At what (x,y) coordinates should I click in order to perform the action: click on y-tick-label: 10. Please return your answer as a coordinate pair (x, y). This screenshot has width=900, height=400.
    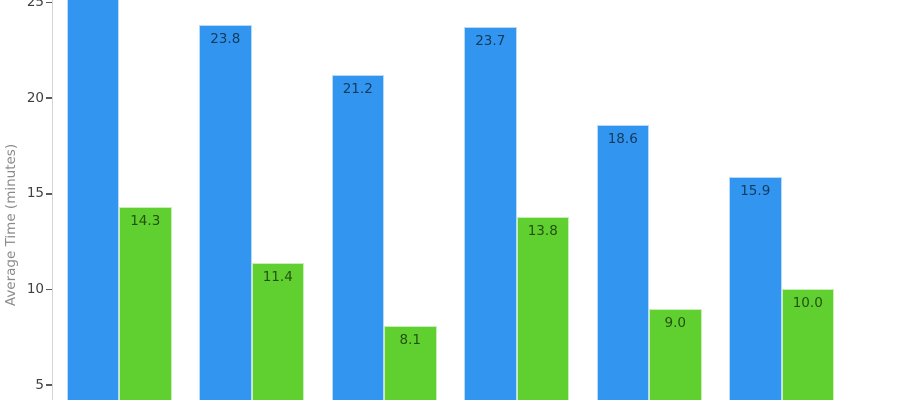
    Looking at the image, I should click on (35, 288).